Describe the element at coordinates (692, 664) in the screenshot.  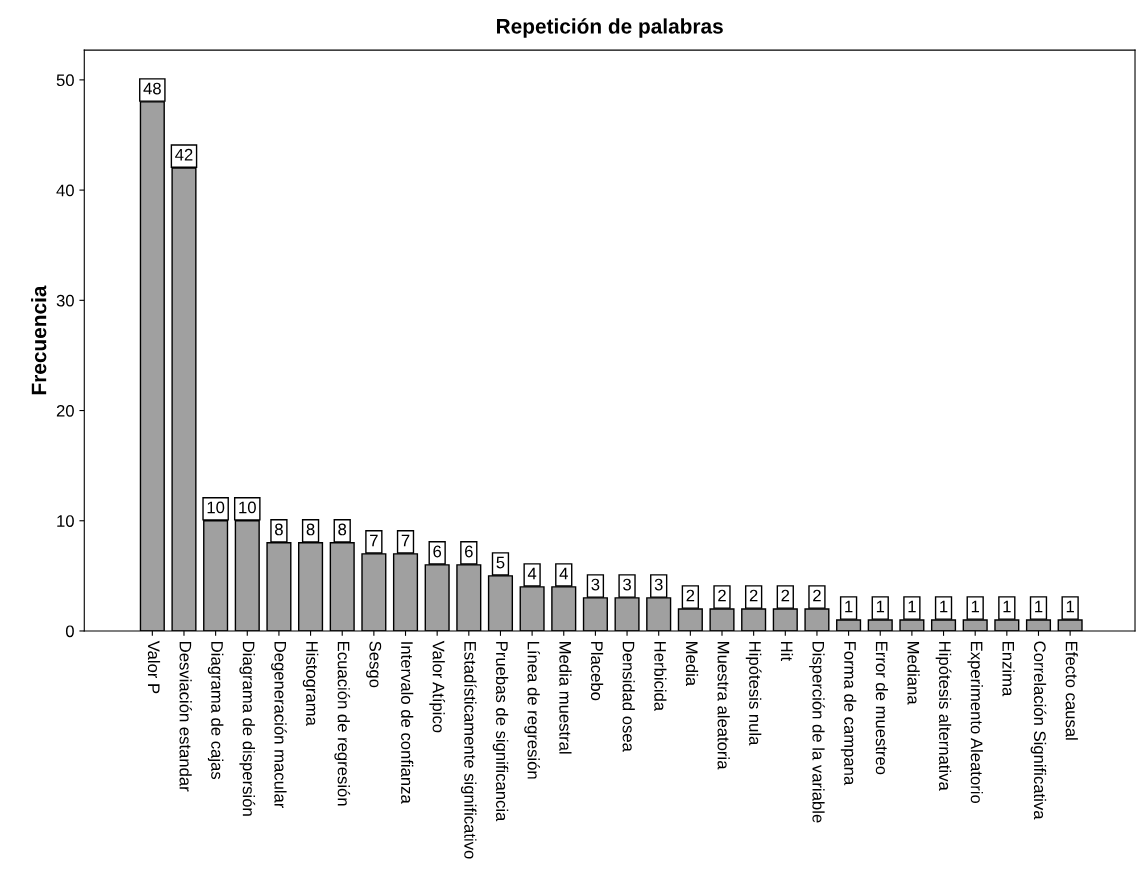
I see `x-tick-label: Media` at that location.